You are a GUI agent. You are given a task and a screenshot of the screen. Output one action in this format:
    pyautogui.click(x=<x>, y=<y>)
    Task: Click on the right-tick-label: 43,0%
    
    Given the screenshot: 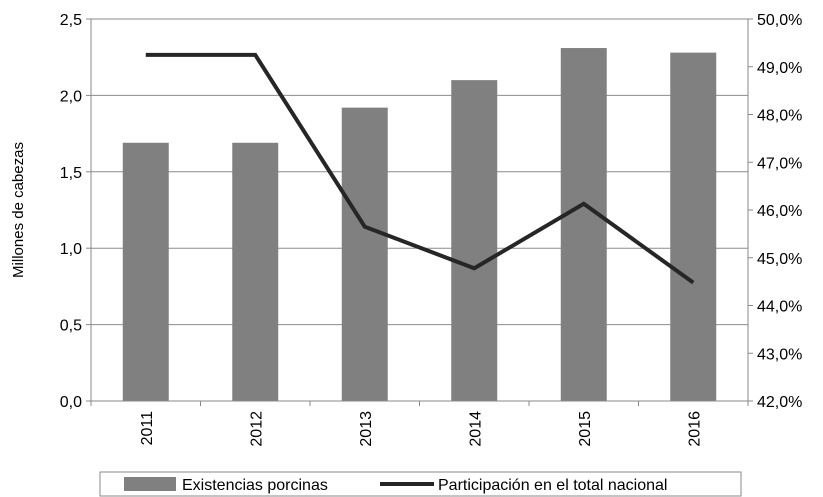 What is the action you would take?
    pyautogui.click(x=779, y=354)
    